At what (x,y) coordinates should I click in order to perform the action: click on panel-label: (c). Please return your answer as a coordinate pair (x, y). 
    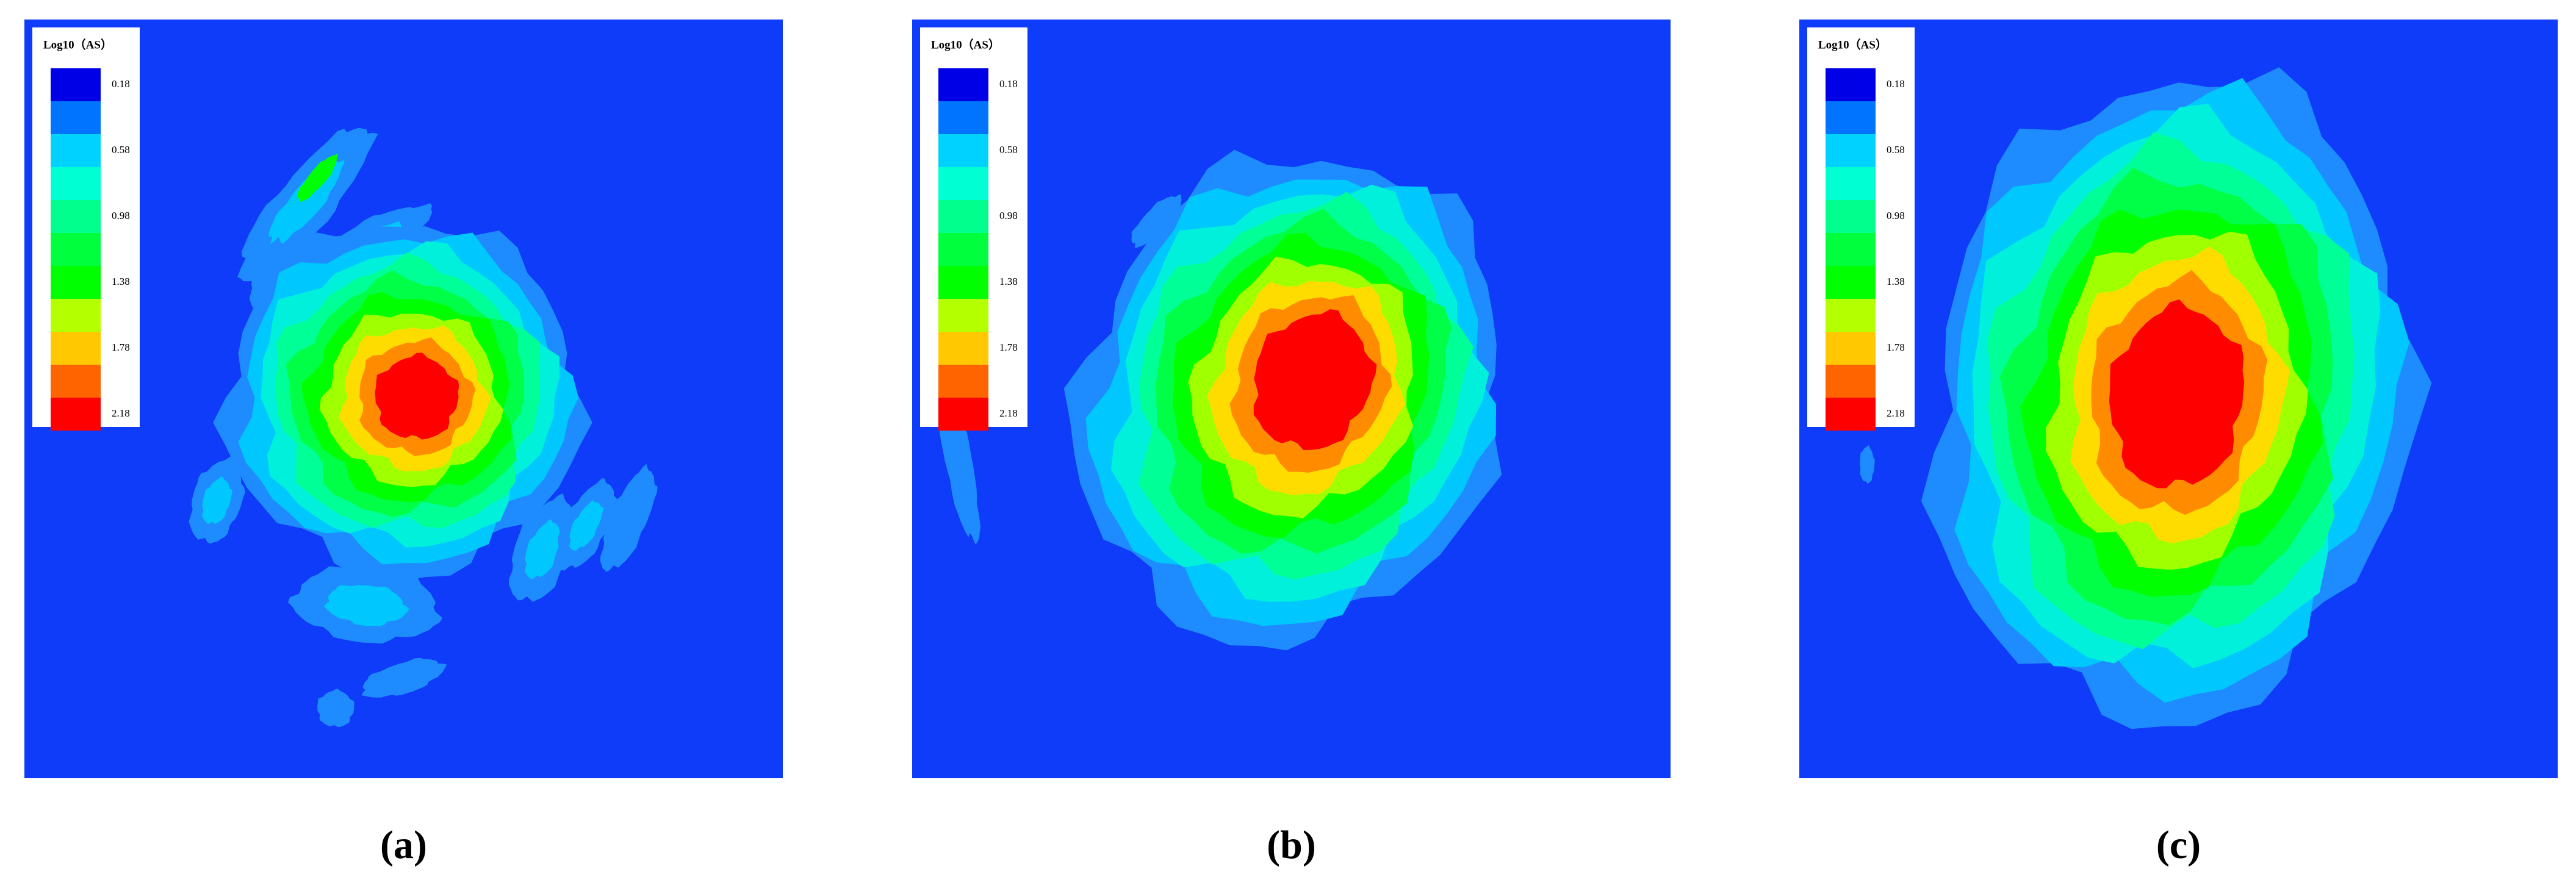
    Looking at the image, I should click on (2178, 845).